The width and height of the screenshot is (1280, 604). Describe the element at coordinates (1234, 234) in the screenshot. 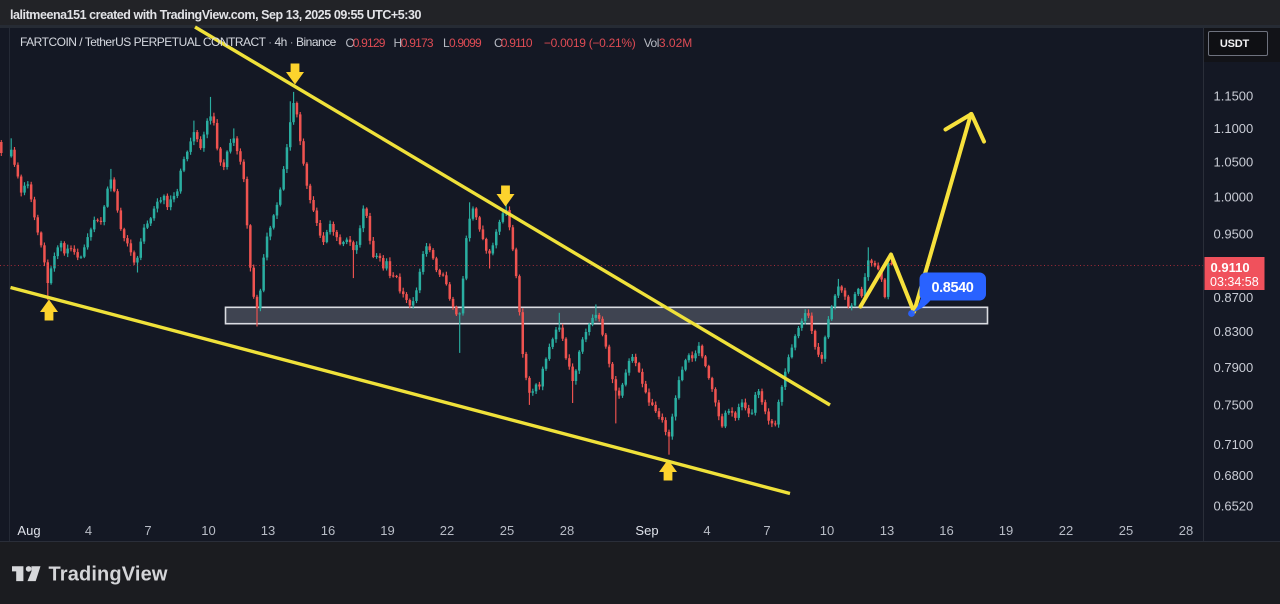

I see `svg-text: 0.9500` at that location.